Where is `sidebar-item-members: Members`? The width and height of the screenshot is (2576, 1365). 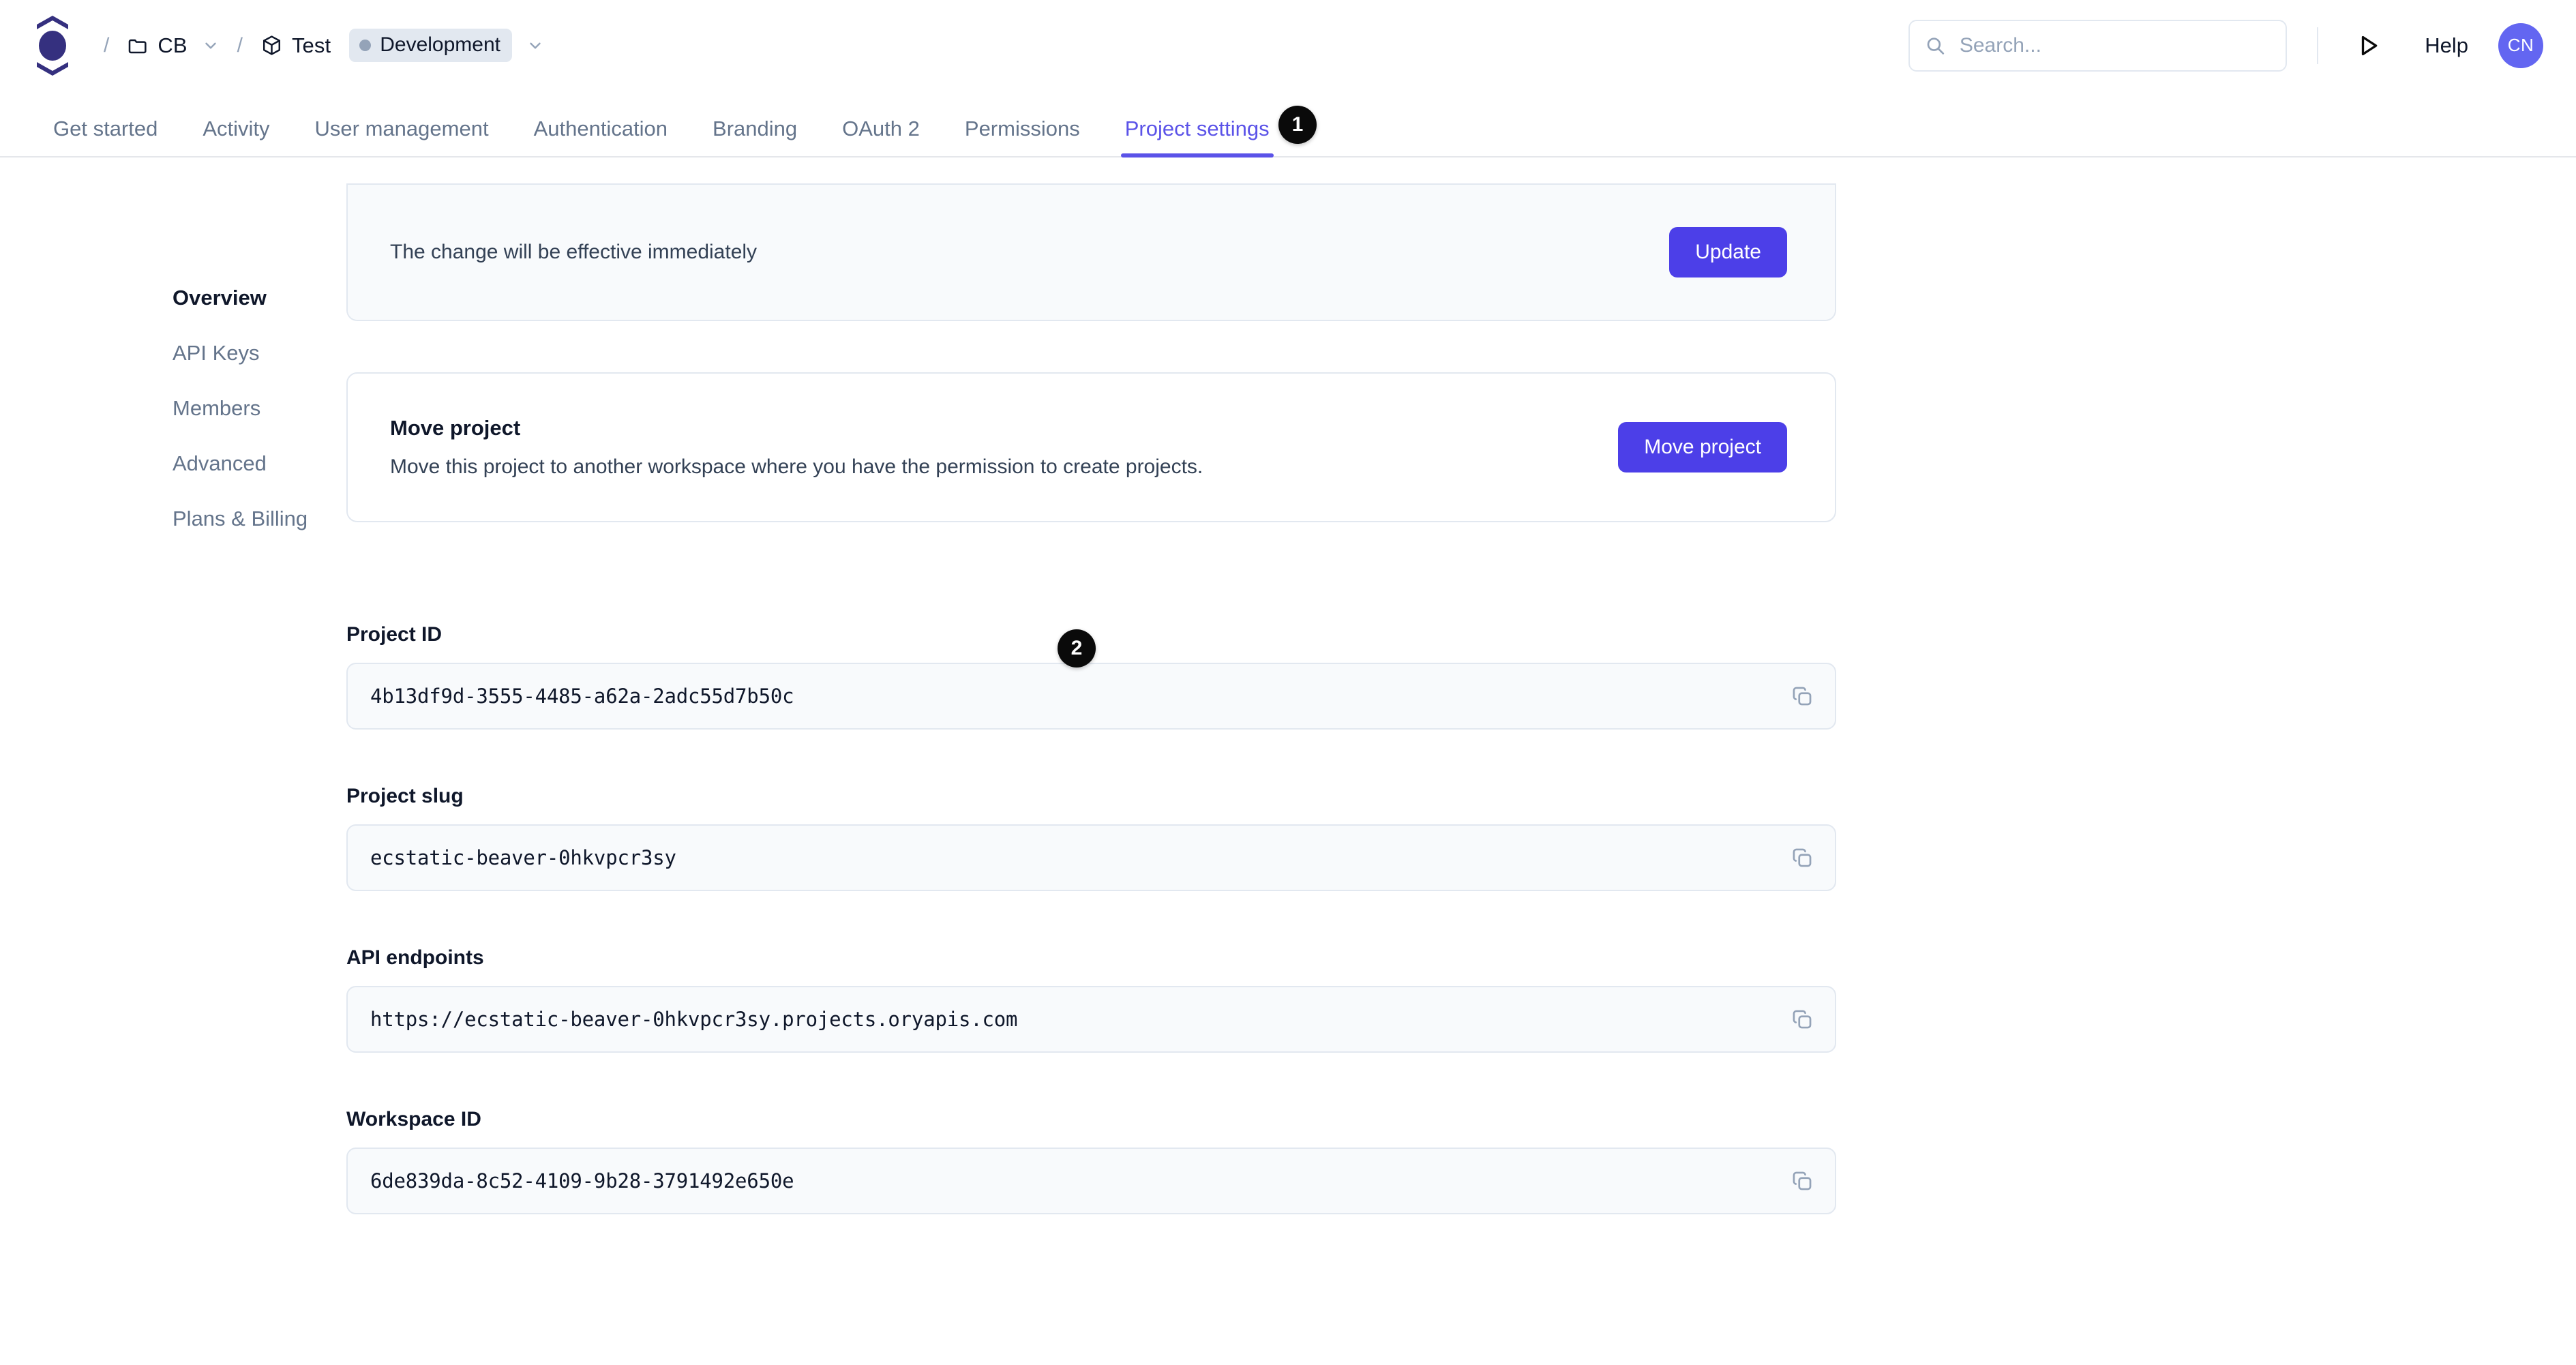
sidebar-item-members: Members is located at coordinates (217, 408).